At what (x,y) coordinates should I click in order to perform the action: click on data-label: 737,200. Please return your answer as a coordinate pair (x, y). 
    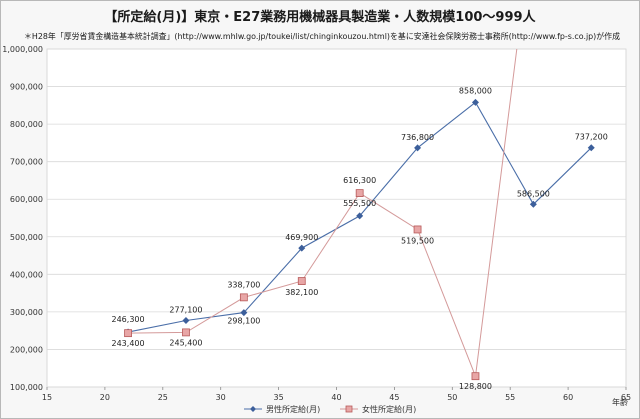
    Looking at the image, I should click on (591, 137).